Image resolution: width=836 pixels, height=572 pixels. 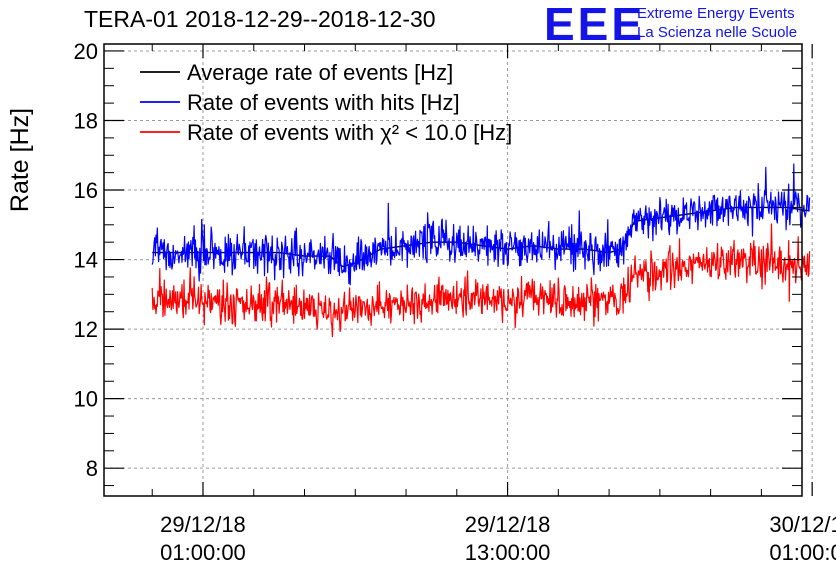 I want to click on chart-title: TERA-01 2018-12-29--2018-12-30, so click(x=260, y=19).